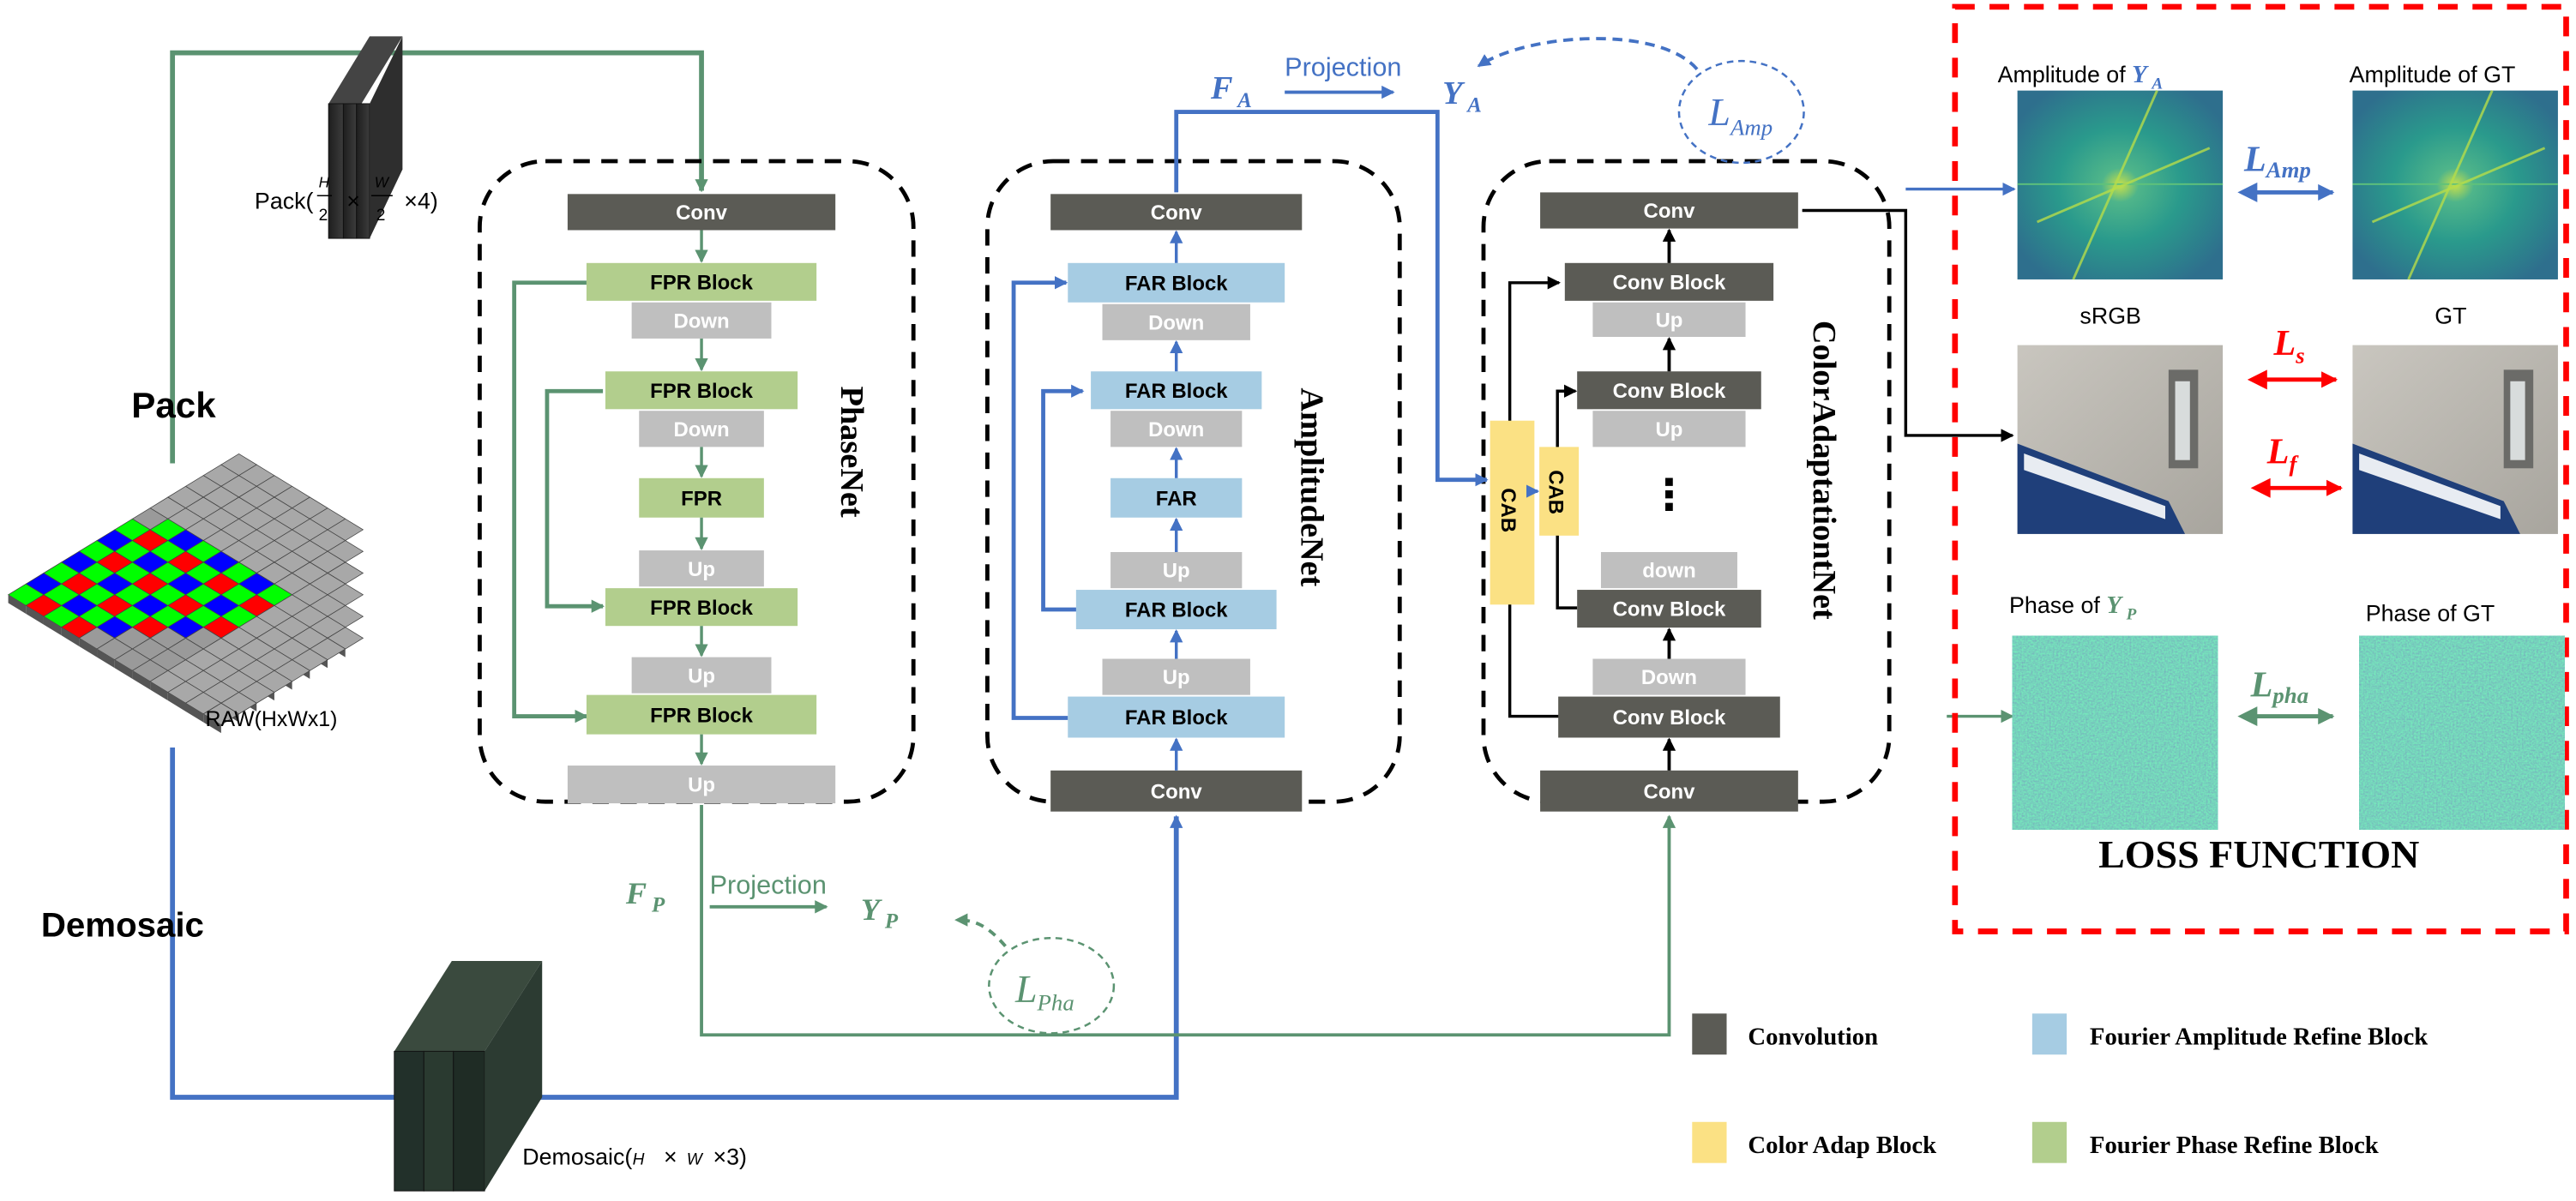  Describe the element at coordinates (1824, 470) in the screenshot. I see `coloradaptationnet-title: ColorAdaptationtNet` at that location.